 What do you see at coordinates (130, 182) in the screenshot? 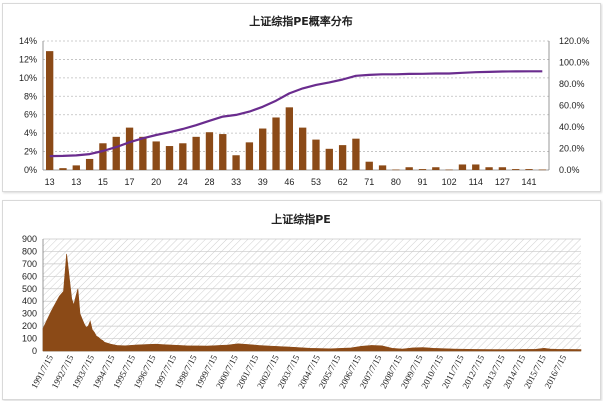
I see `x-tick-label: 17` at bounding box center [130, 182].